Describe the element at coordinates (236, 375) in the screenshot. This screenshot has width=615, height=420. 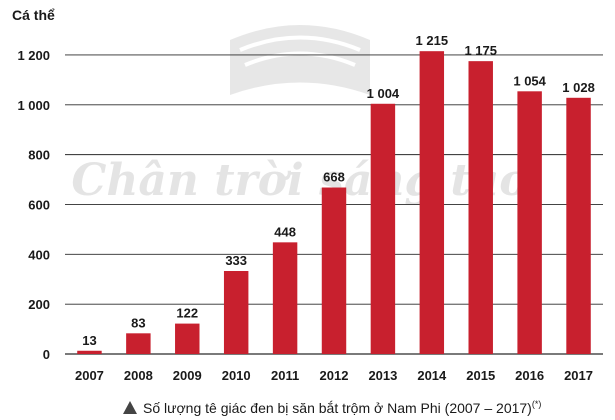
I see `x-tick-label-2010: 2010` at that location.